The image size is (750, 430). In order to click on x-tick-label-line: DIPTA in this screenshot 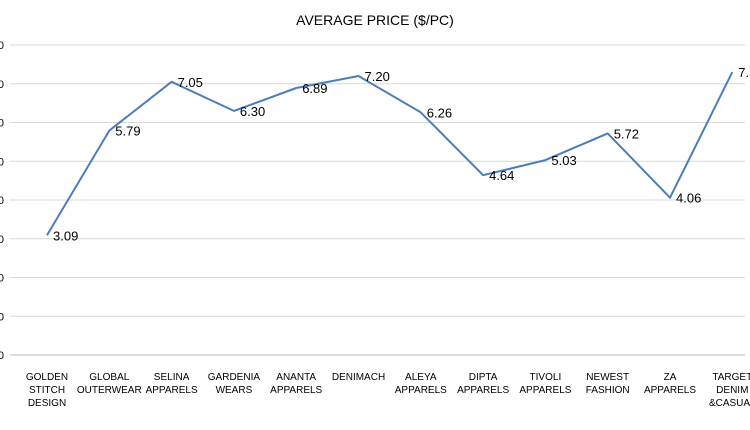, I will do `click(483, 377)`.